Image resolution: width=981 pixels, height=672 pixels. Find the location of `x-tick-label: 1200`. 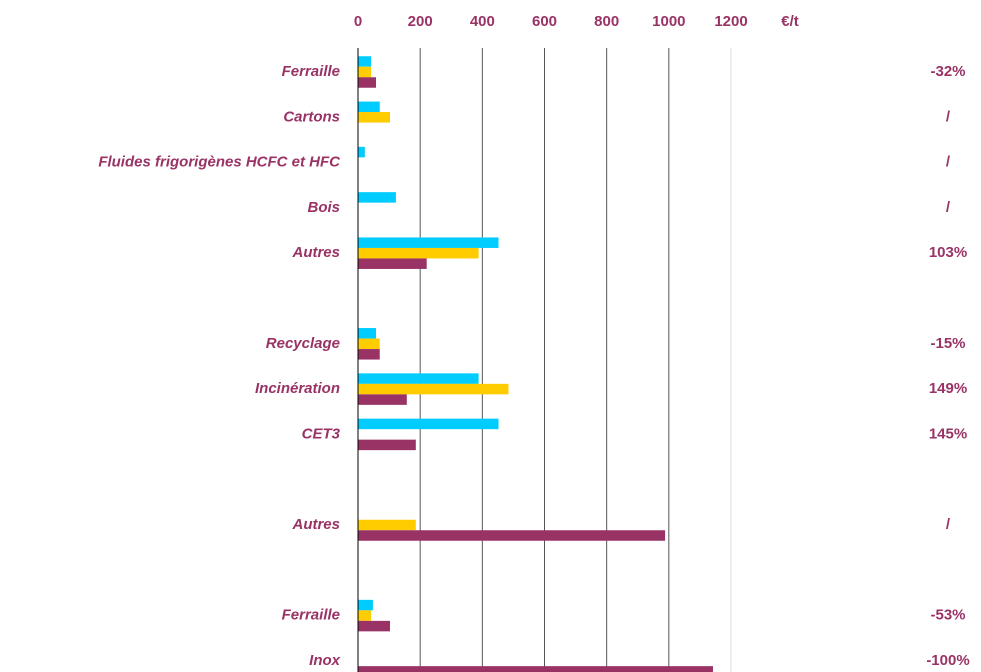

x-tick-label: 1200 is located at coordinates (730, 21).